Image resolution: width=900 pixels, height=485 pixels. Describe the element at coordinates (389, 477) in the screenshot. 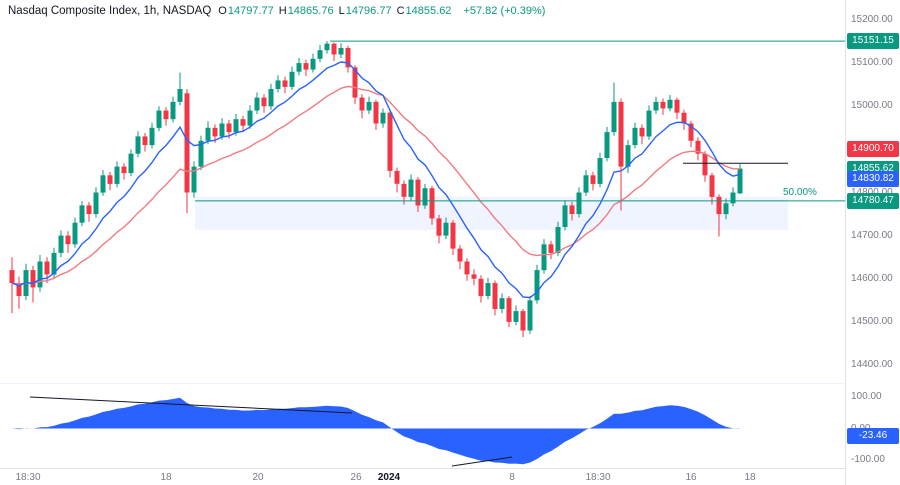

I see `time-axis-label: 2024` at that location.